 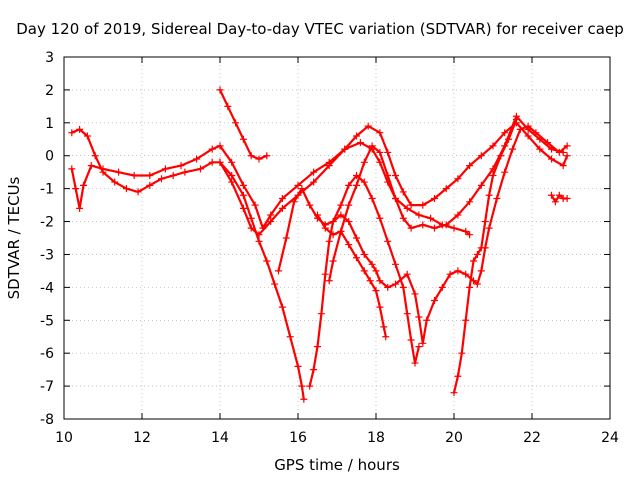 I want to click on x-tick-label: 12, so click(x=142, y=438).